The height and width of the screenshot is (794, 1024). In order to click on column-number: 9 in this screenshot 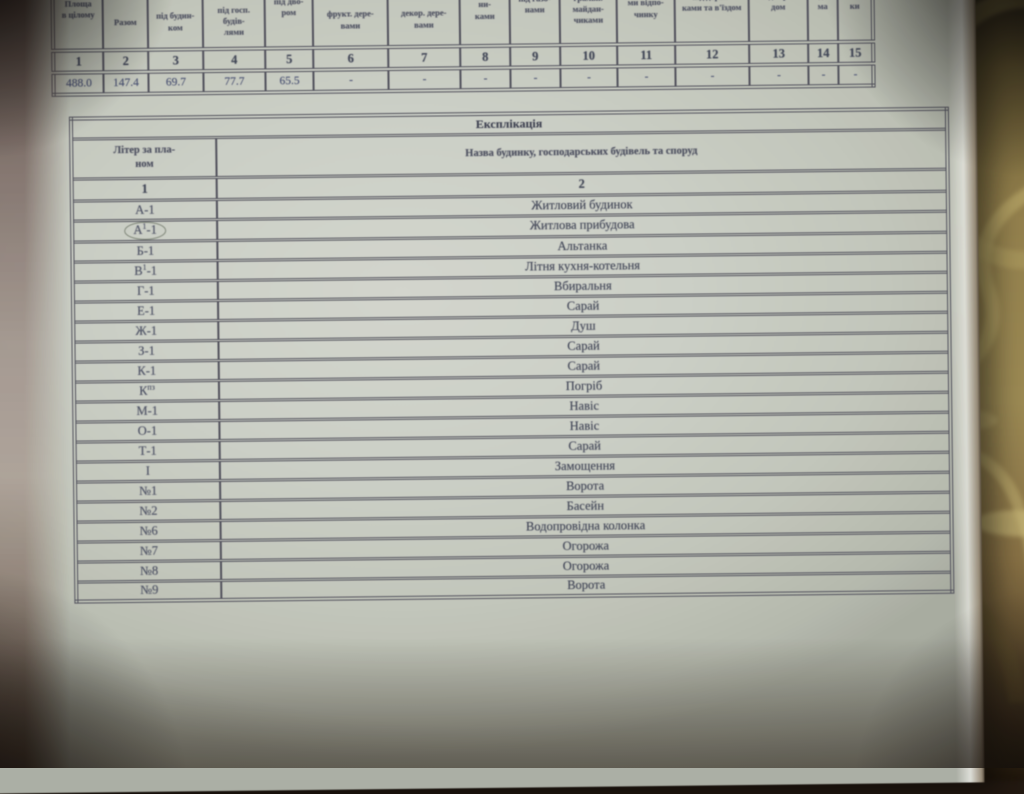, I will do `click(535, 56)`.